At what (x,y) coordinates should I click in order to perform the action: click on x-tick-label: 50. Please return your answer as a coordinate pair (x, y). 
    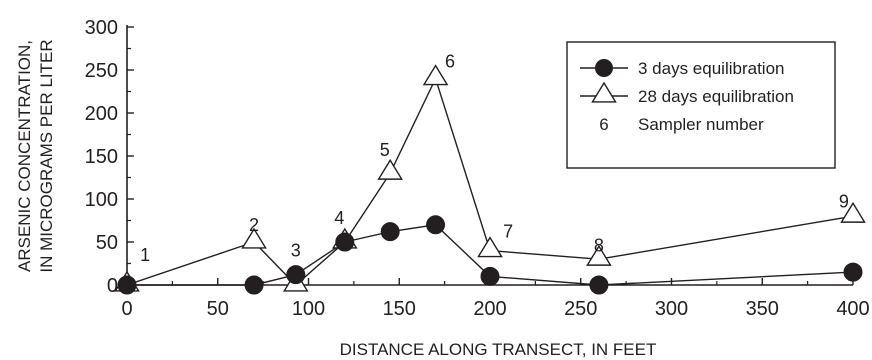
    Looking at the image, I should click on (218, 309).